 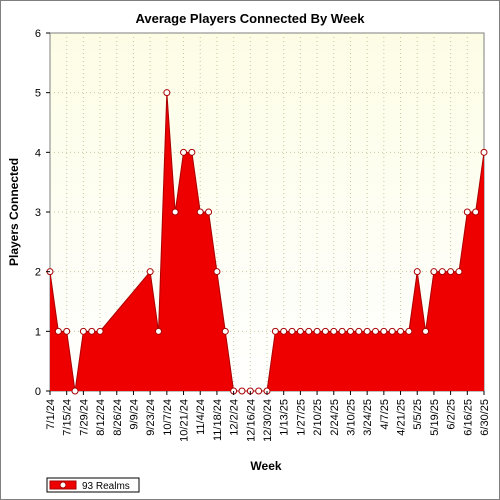 I want to click on x-tick-label: 12/16/24, so click(x=251, y=420).